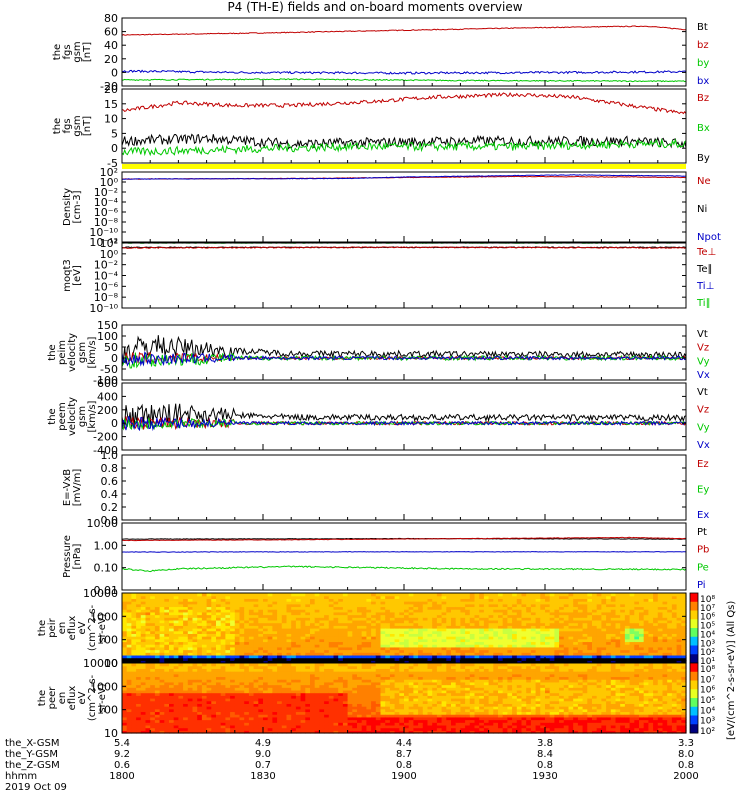 The image size is (750, 800). I want to click on y-axis-label: the, so click(42, 628).